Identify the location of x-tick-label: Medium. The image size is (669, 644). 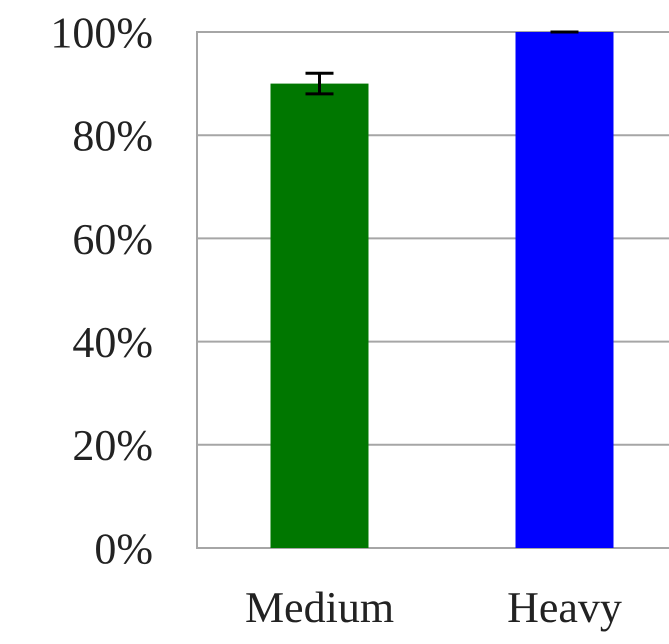
(319, 607).